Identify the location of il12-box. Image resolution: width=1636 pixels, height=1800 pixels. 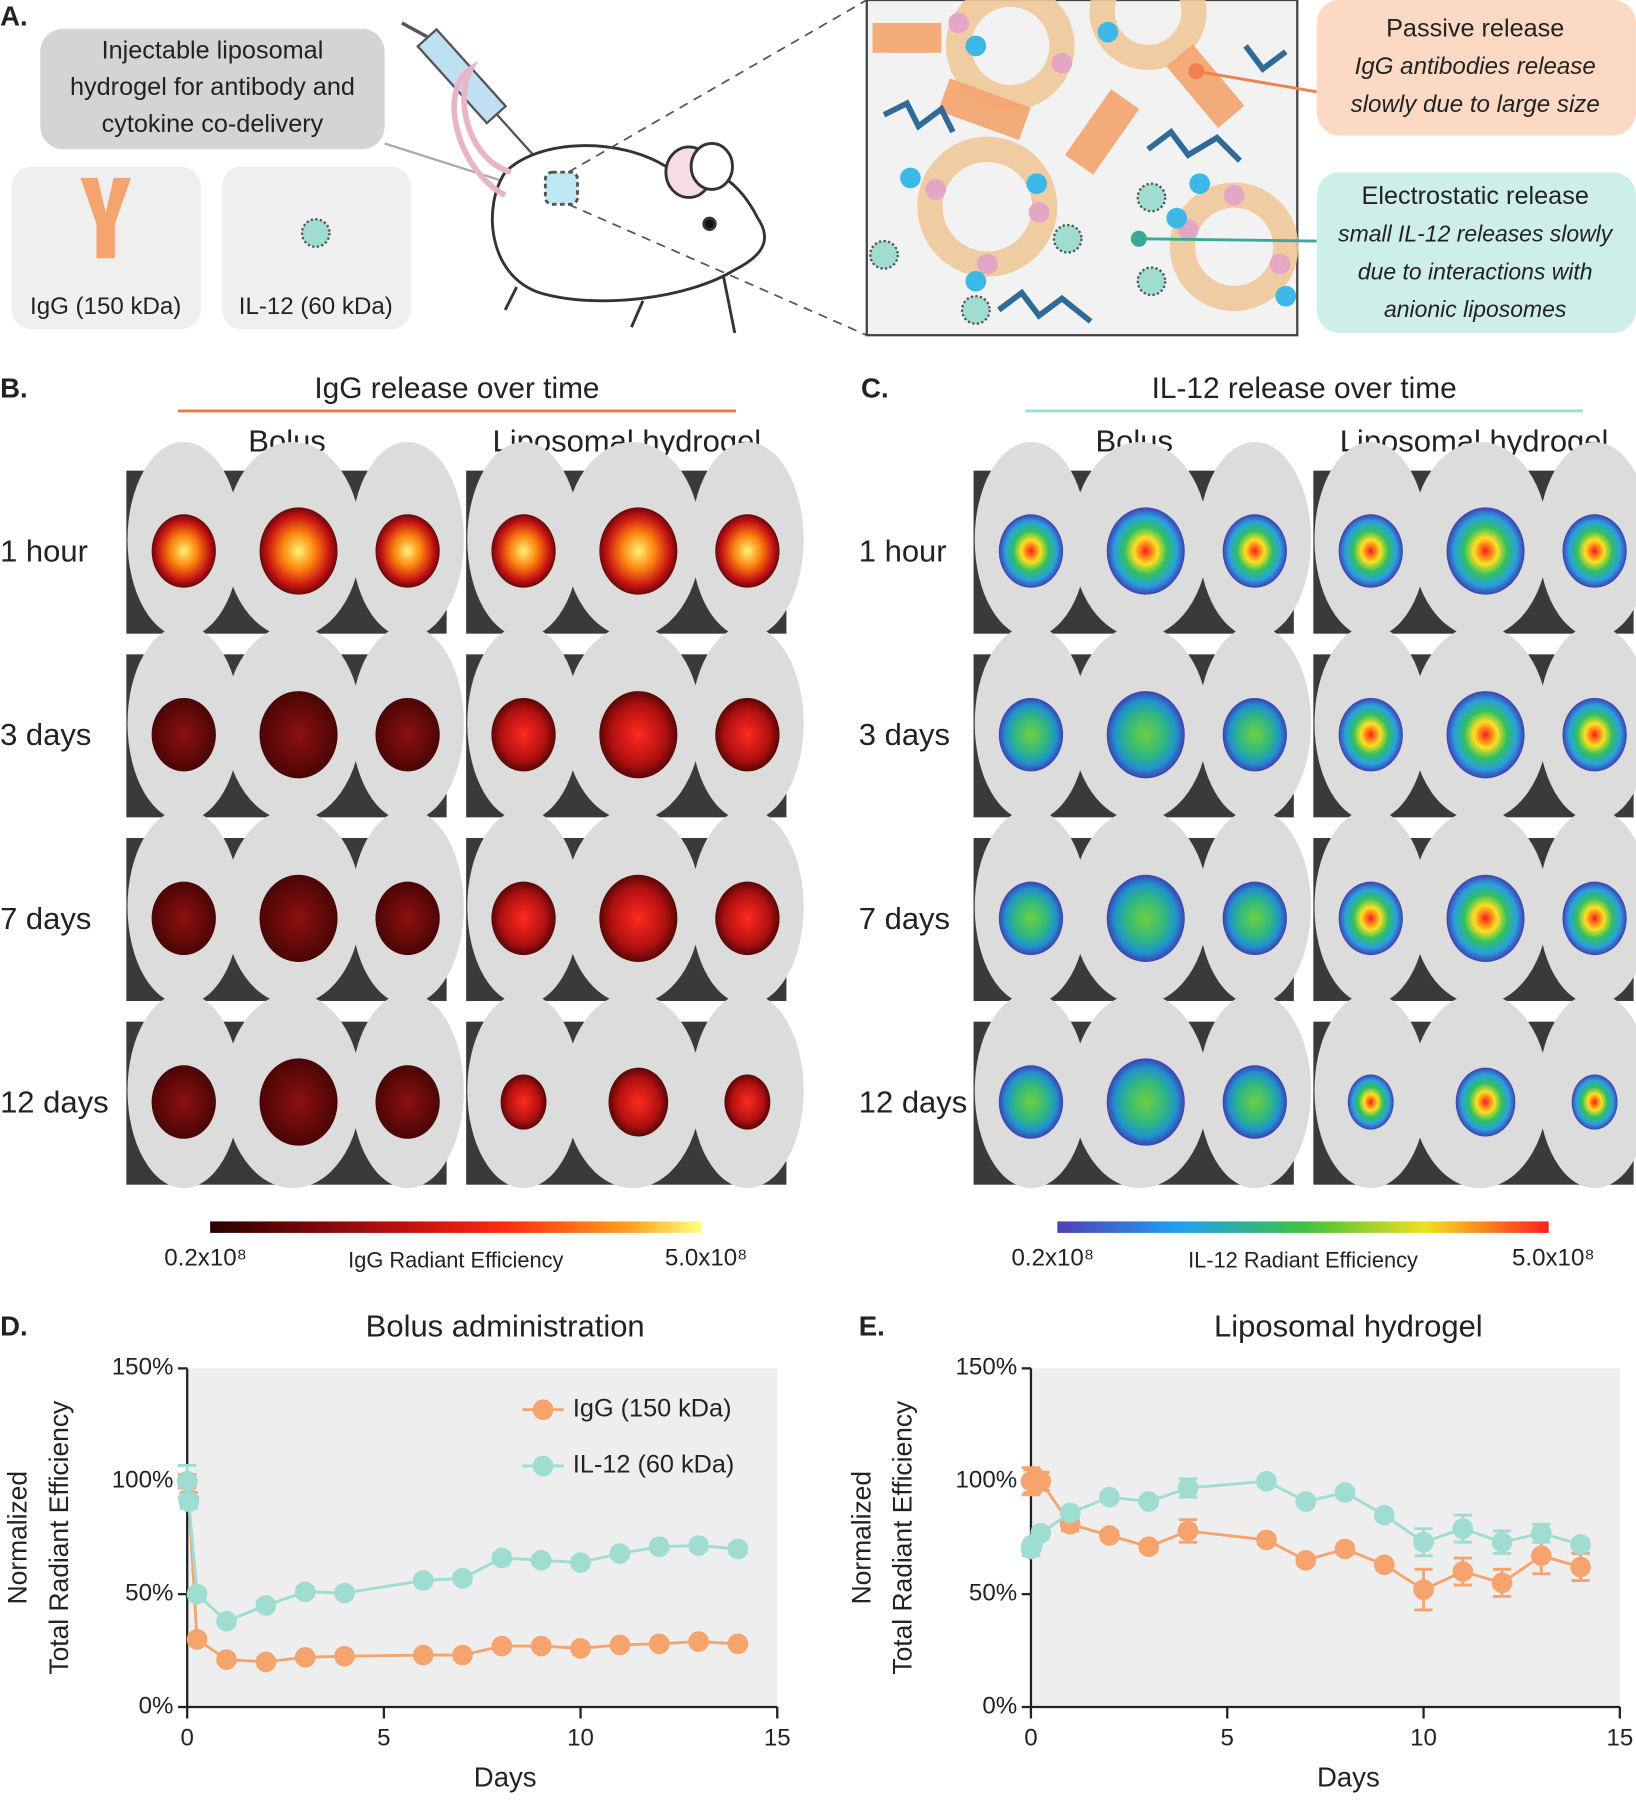
(316, 248).